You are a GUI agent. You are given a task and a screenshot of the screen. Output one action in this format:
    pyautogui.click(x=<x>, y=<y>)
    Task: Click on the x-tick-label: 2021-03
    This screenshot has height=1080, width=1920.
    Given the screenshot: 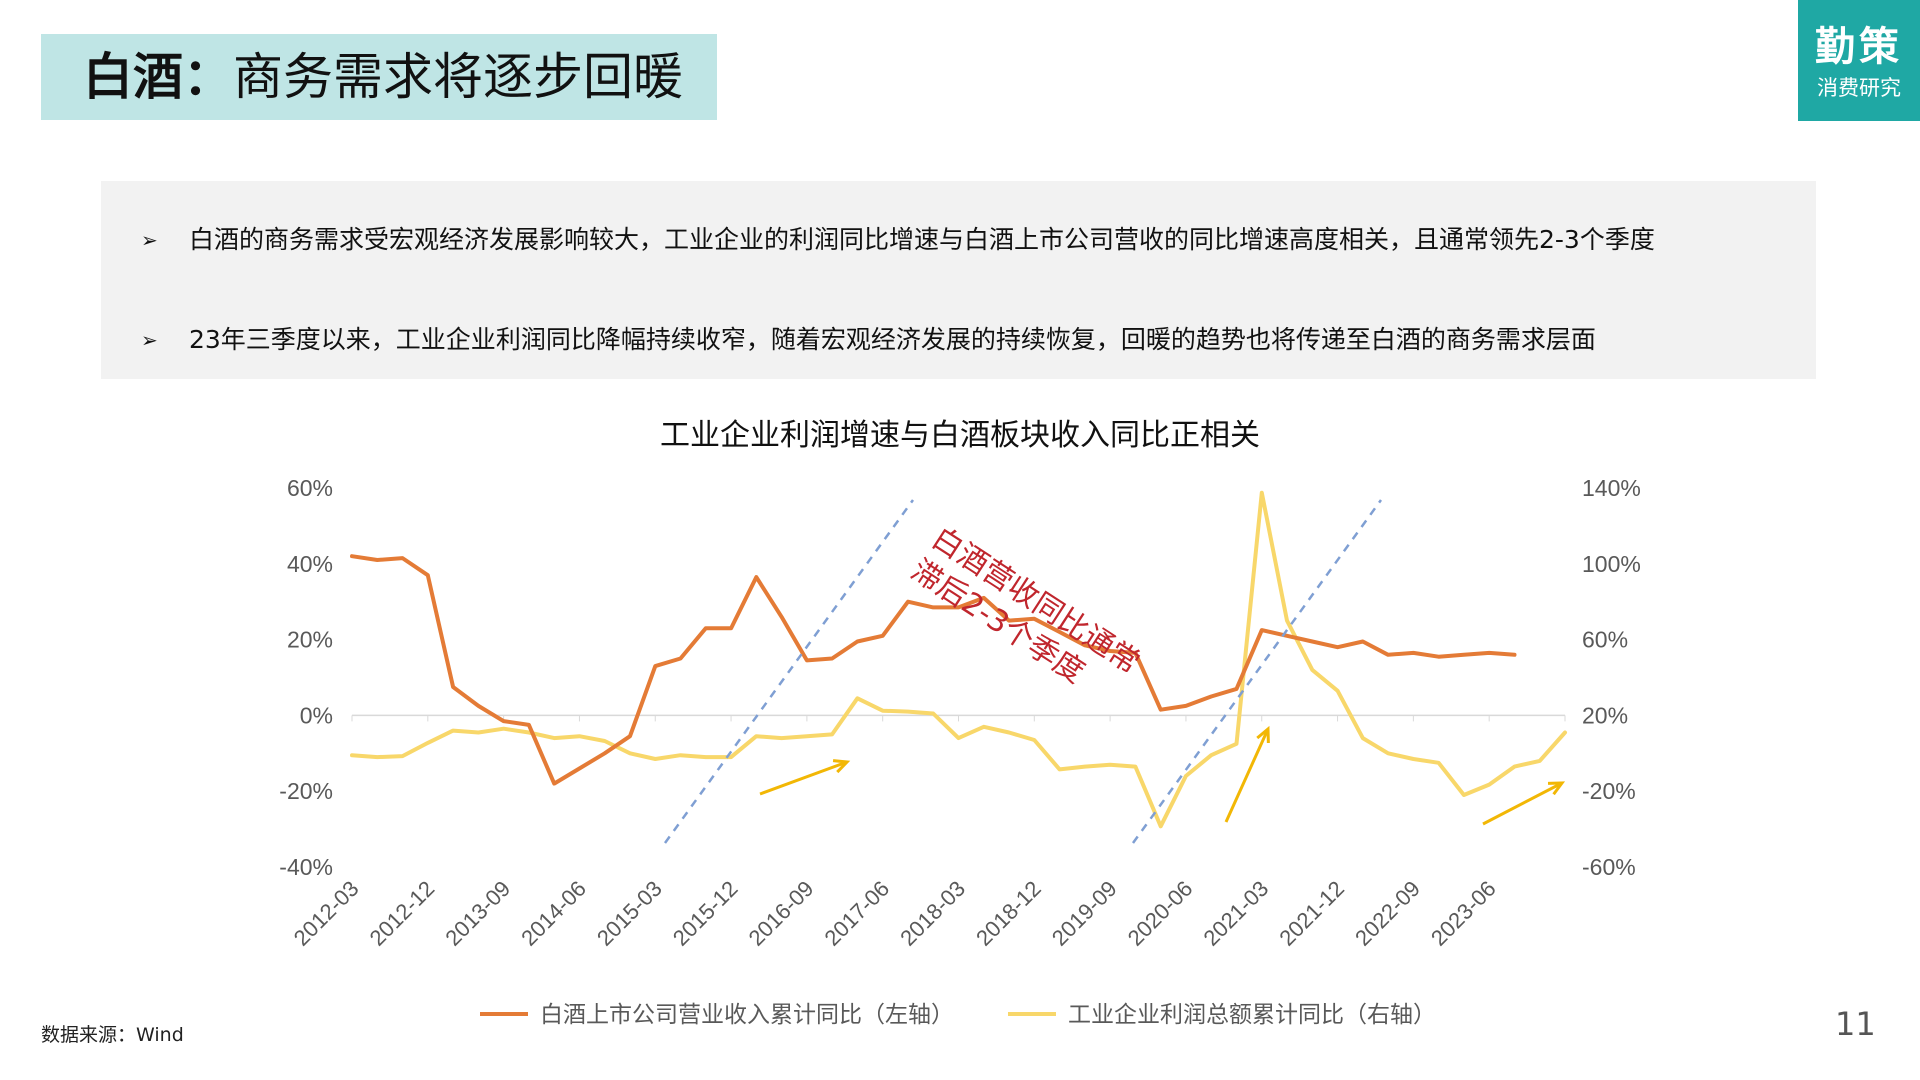 What is the action you would take?
    pyautogui.click(x=1236, y=913)
    